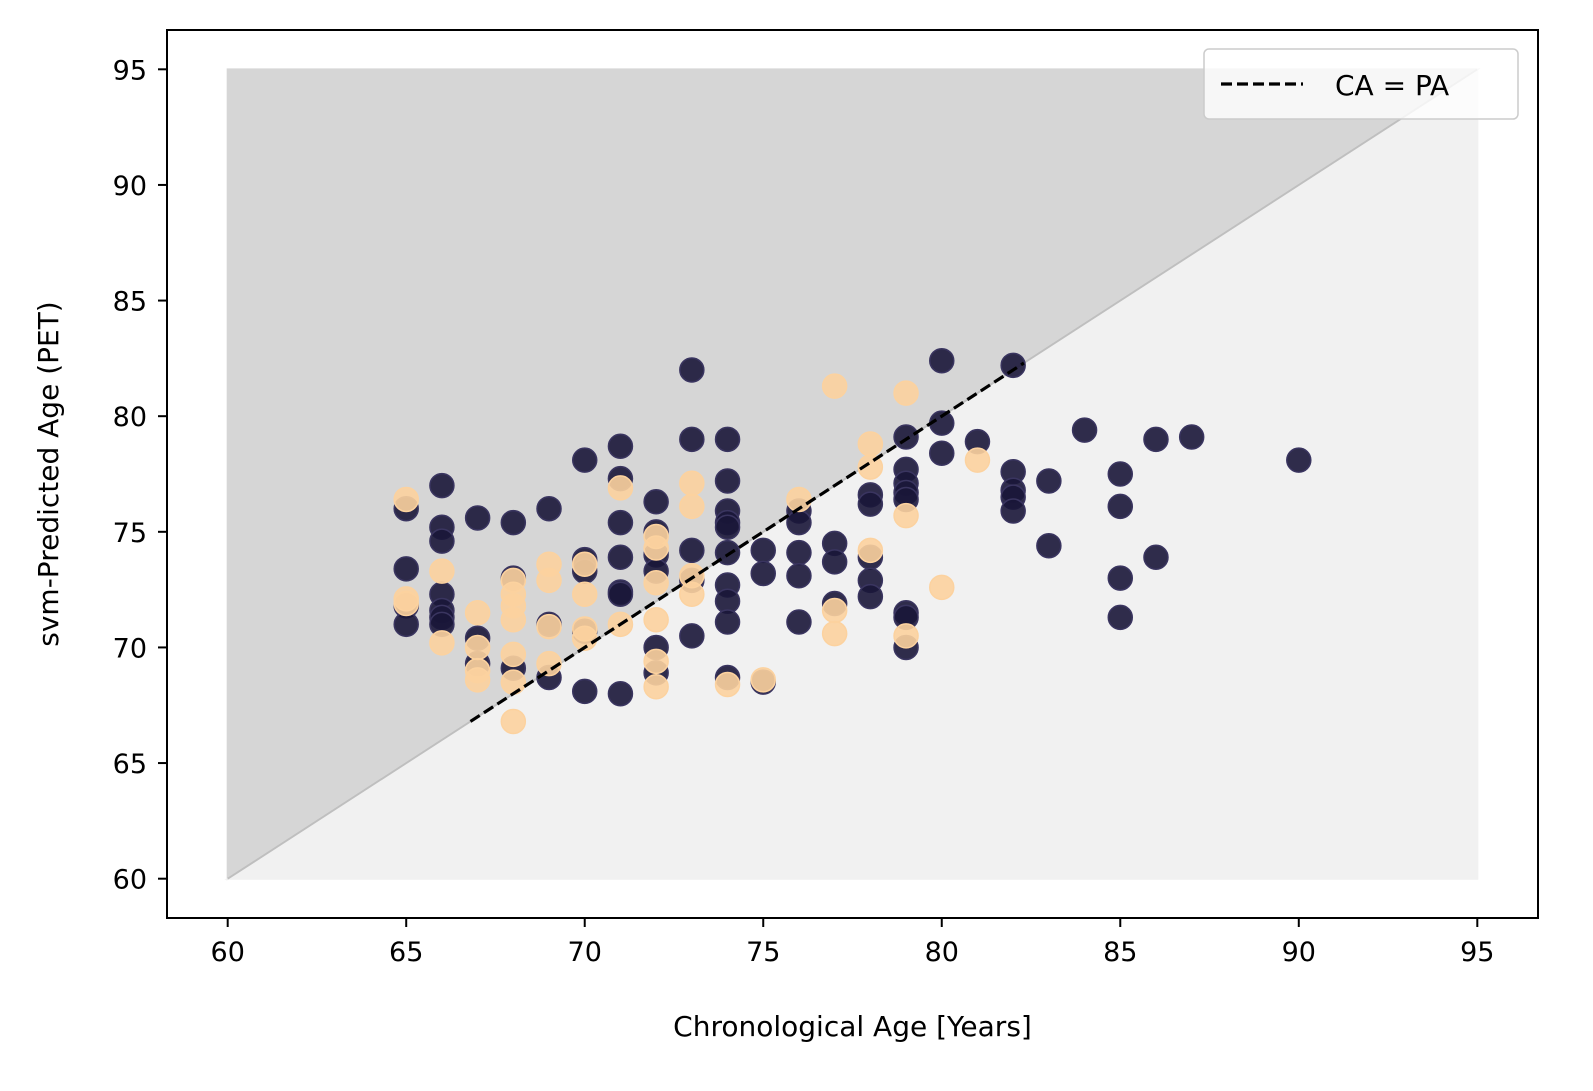 The height and width of the screenshot is (1091, 1593). I want to click on x-tick-label: 75, so click(763, 952).